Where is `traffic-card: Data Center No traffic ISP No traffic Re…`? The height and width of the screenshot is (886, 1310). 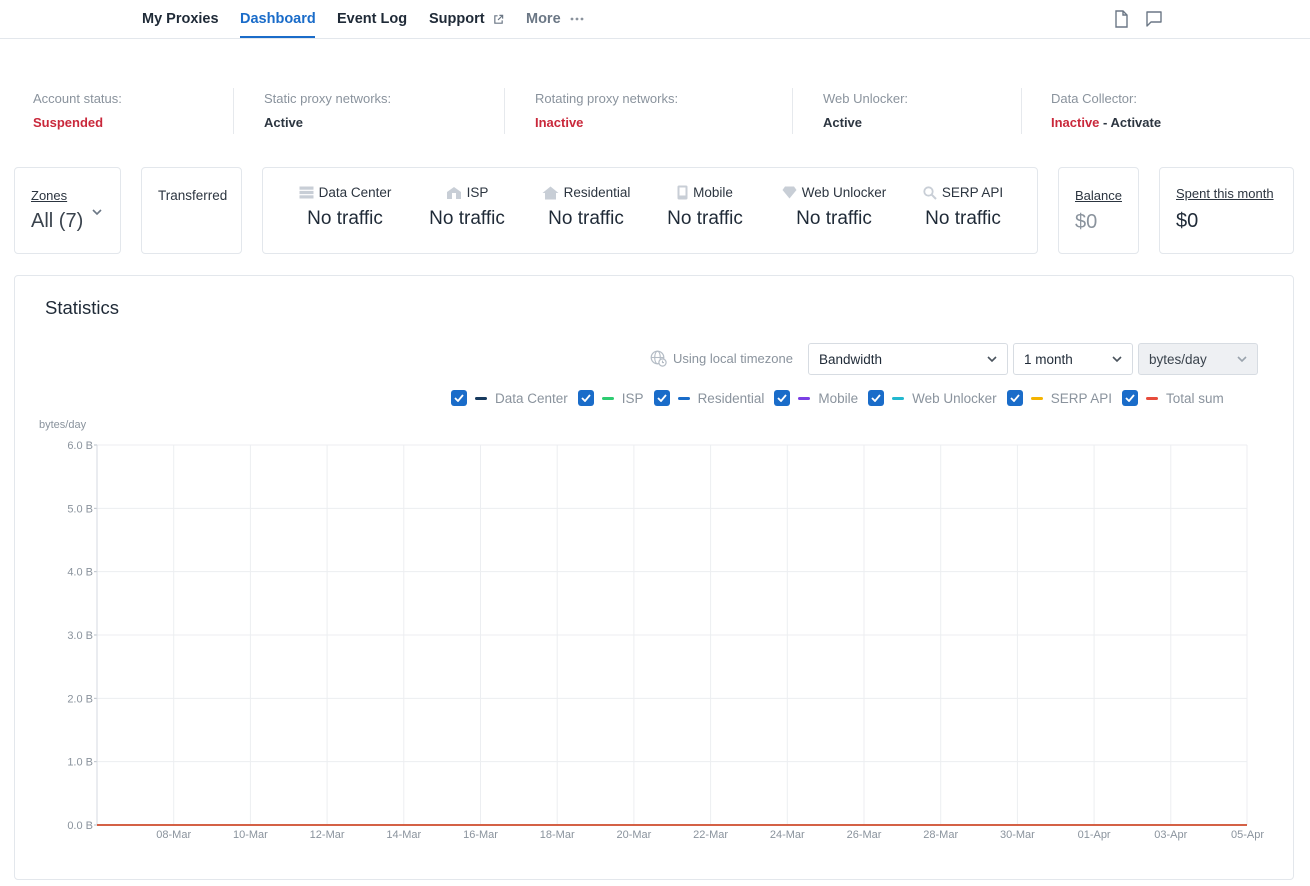
traffic-card: Data Center No traffic ISP No traffic Re… is located at coordinates (650, 210).